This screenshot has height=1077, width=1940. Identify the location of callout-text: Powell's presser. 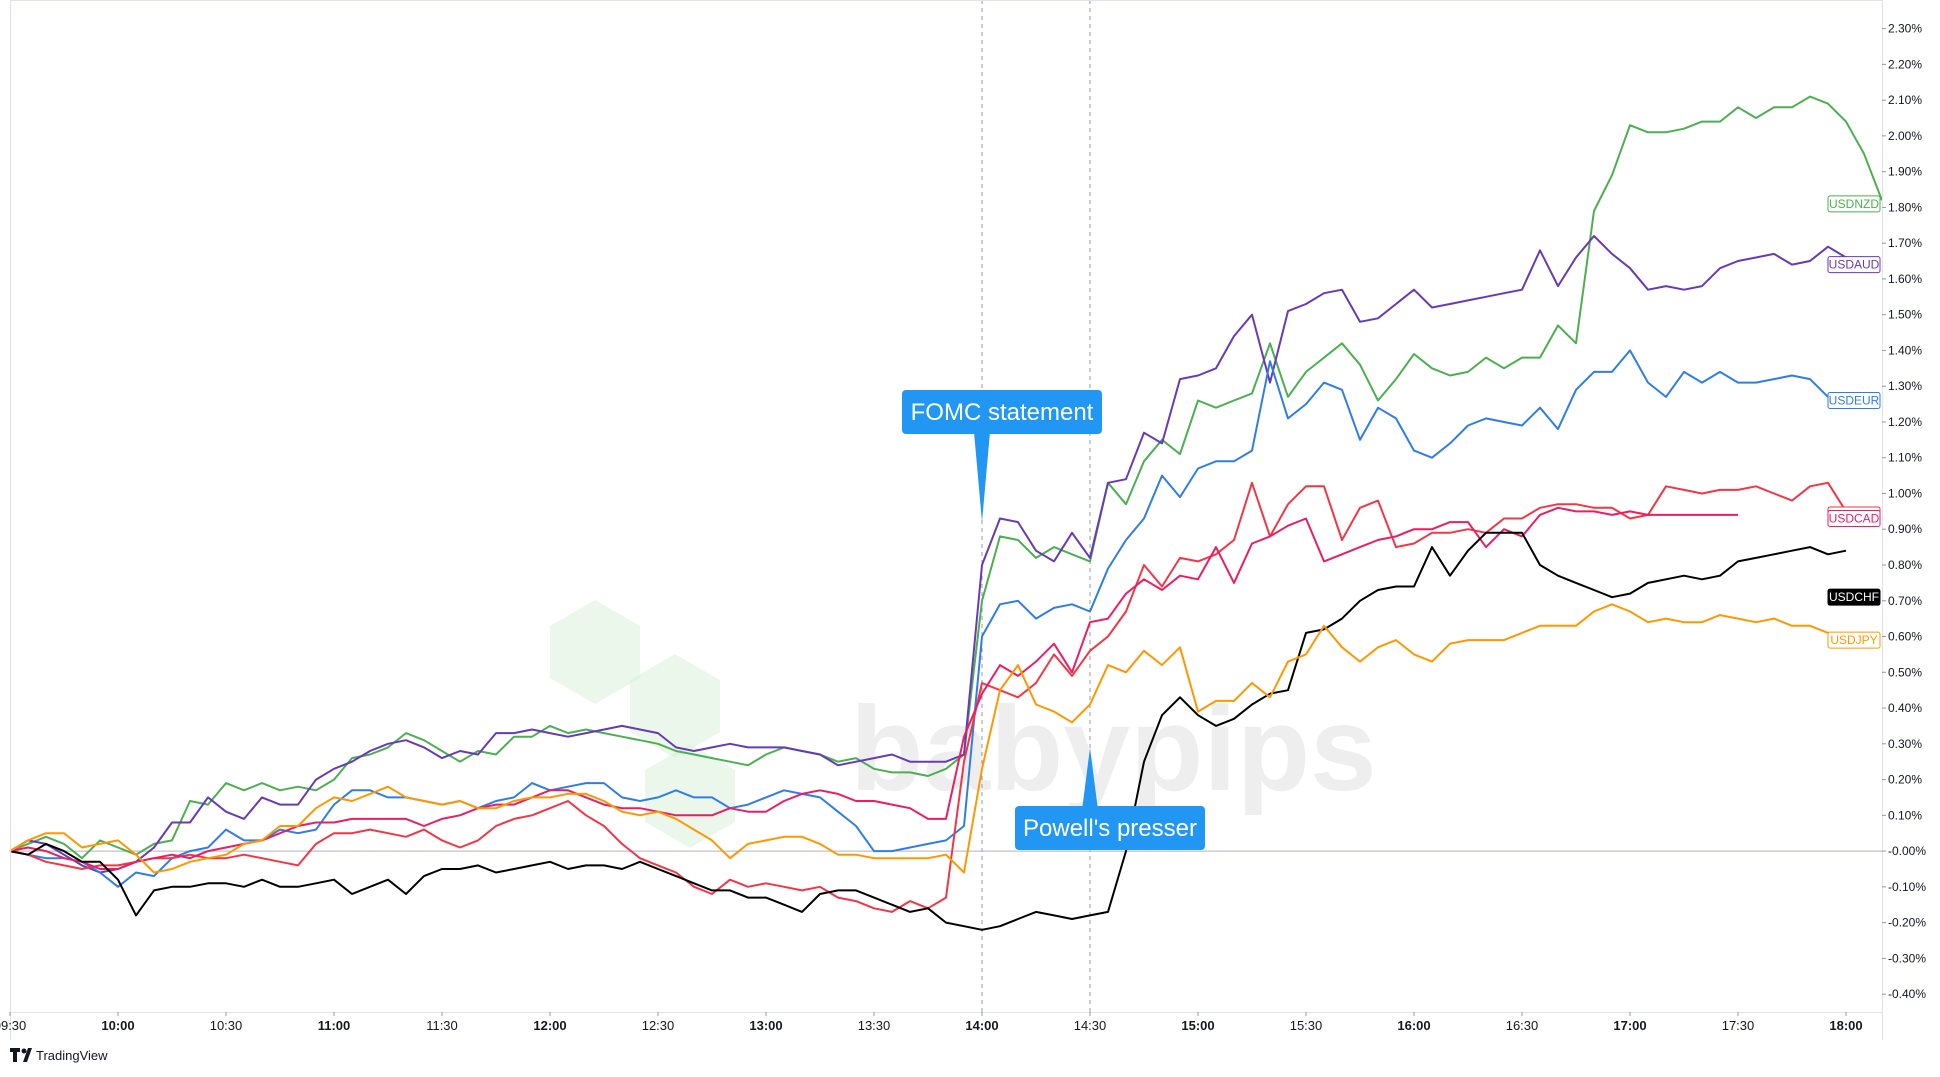
(1110, 828).